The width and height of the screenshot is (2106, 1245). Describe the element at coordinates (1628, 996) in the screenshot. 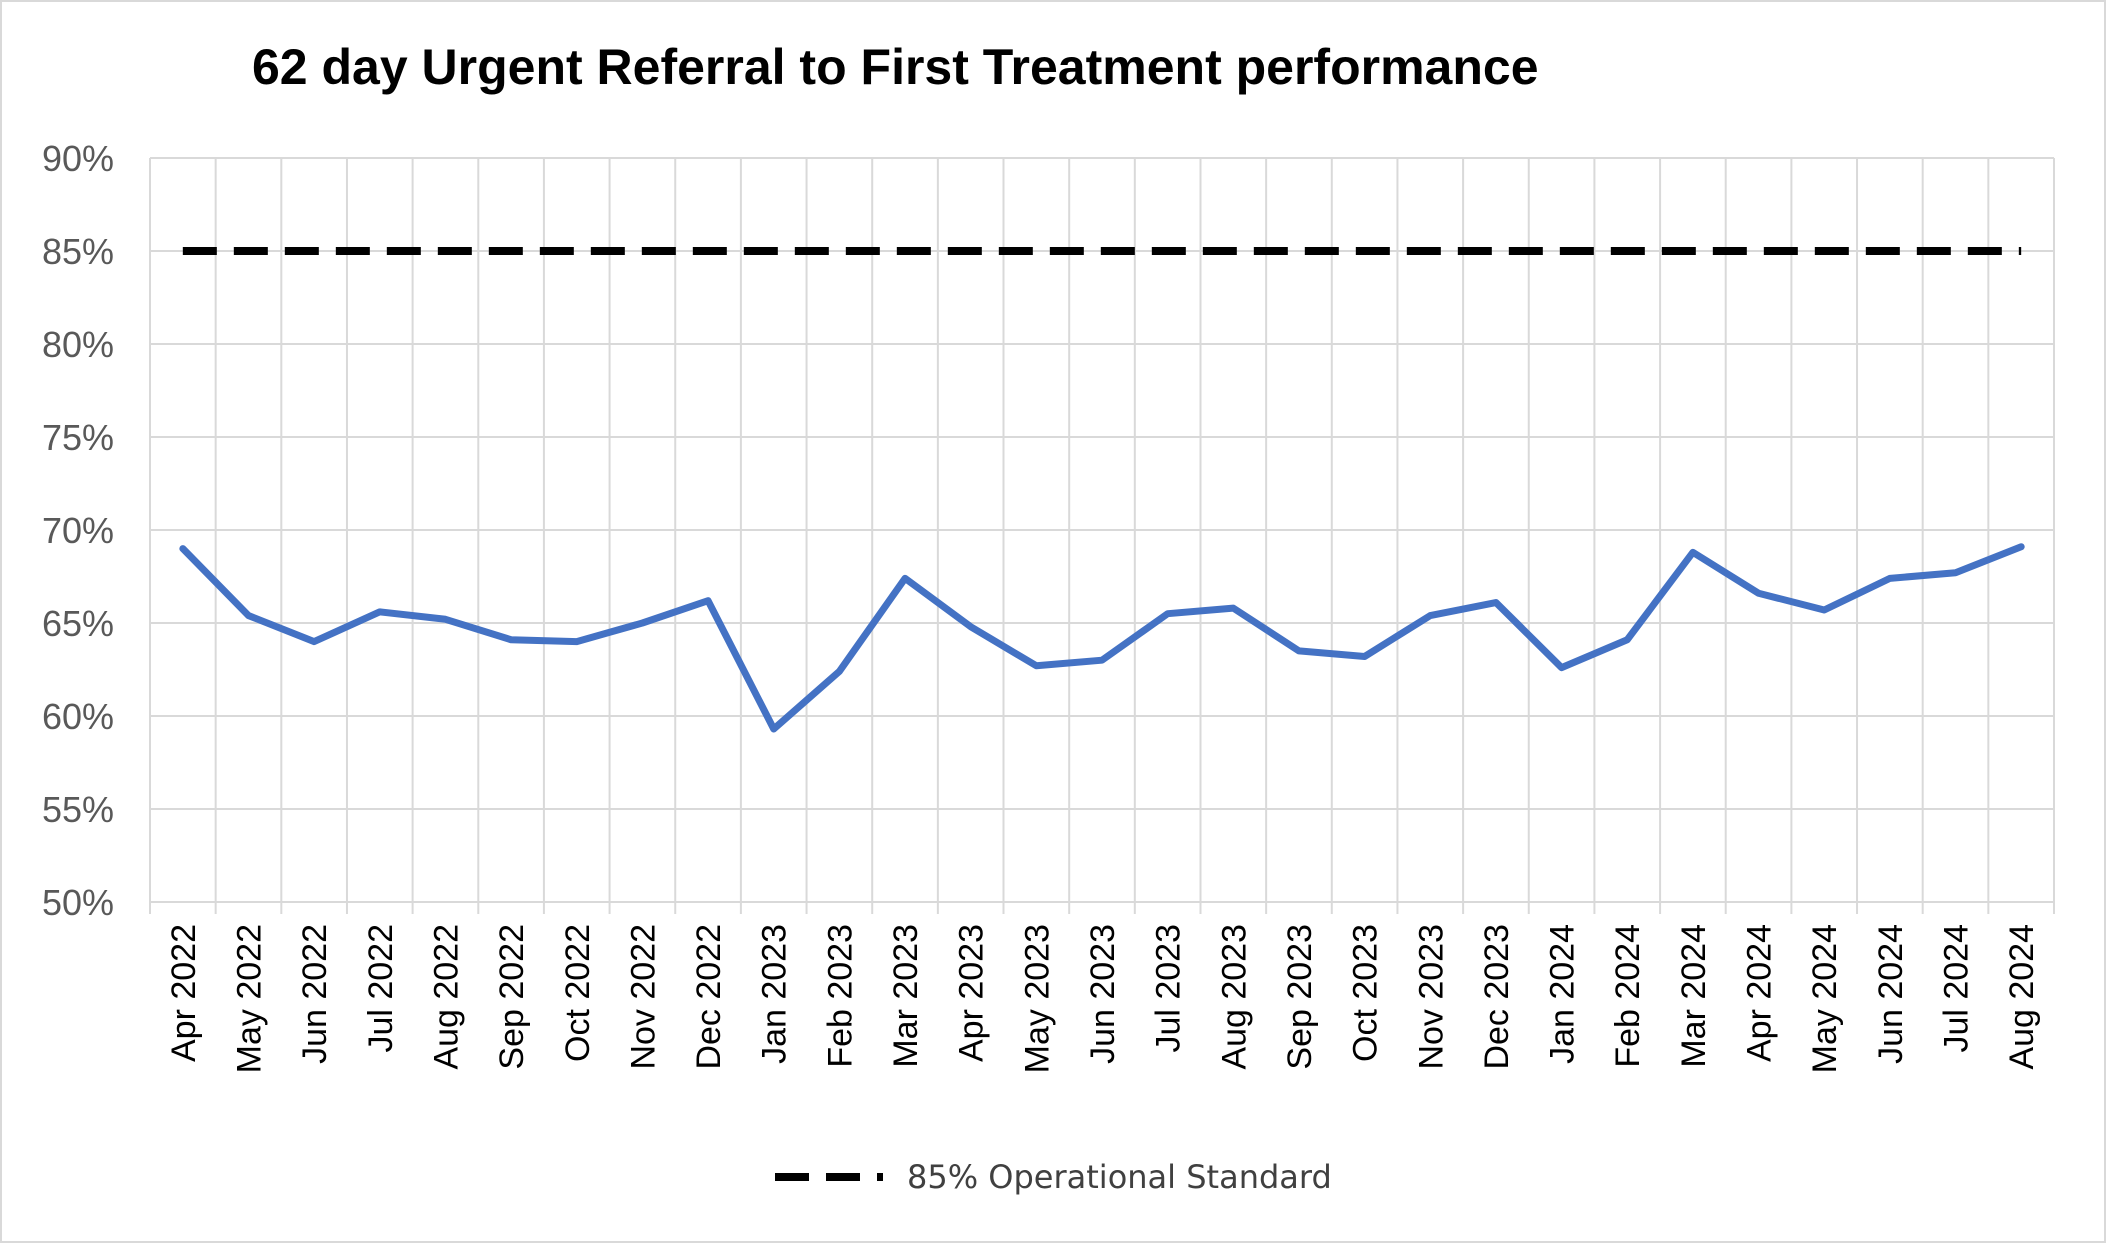

I see `x-tick-label: Feb 2024` at that location.